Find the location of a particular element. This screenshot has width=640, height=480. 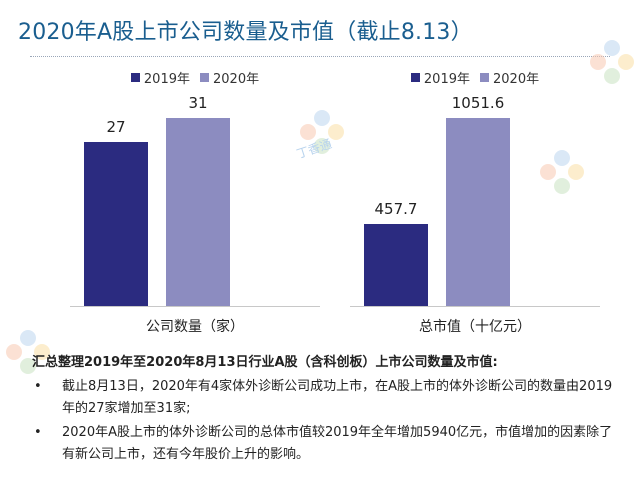

x-category-label: 总市值（十亿元） is located at coordinates (475, 327).